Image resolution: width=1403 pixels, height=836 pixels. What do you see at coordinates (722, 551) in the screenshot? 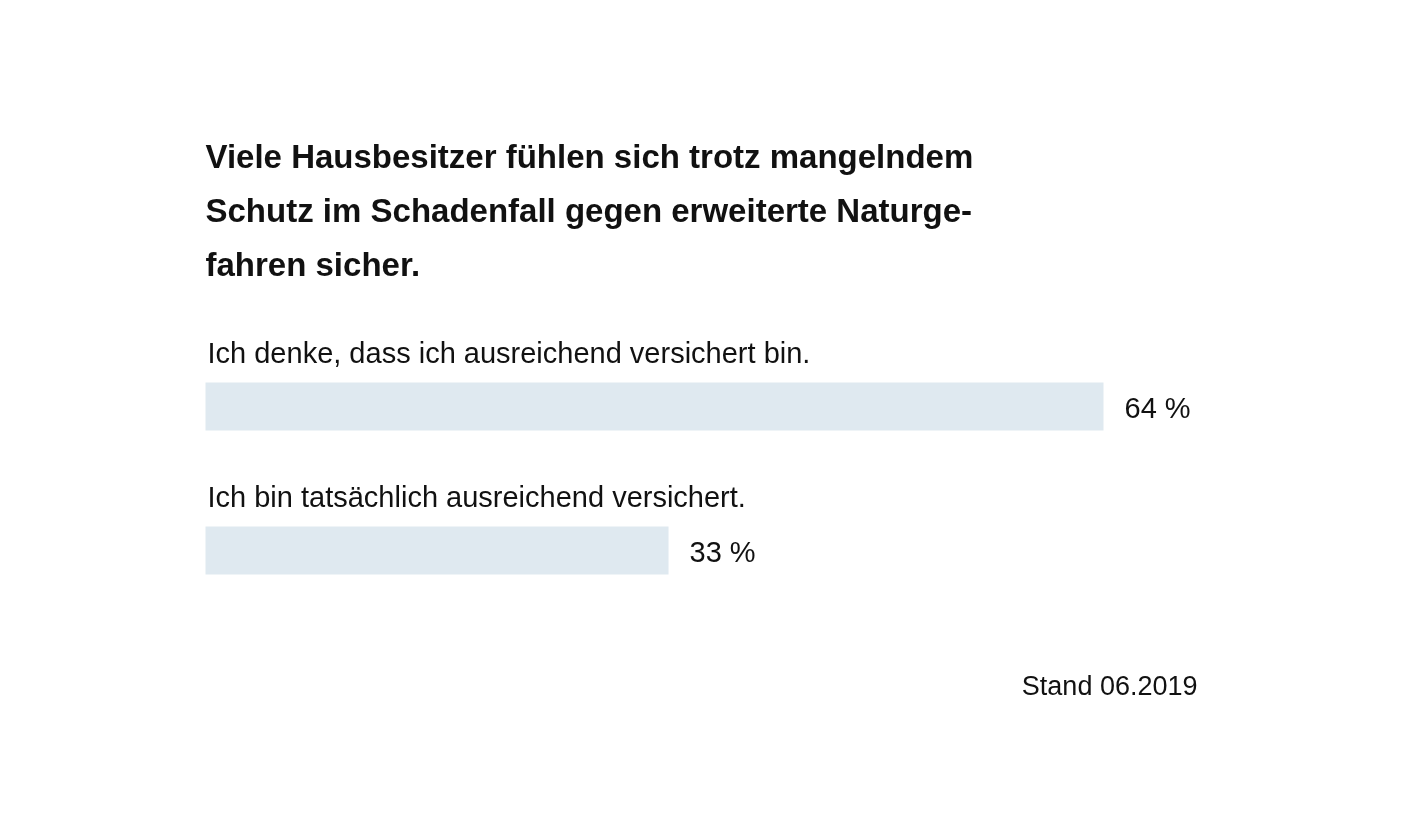
I see `data-label: 33 %` at bounding box center [722, 551].